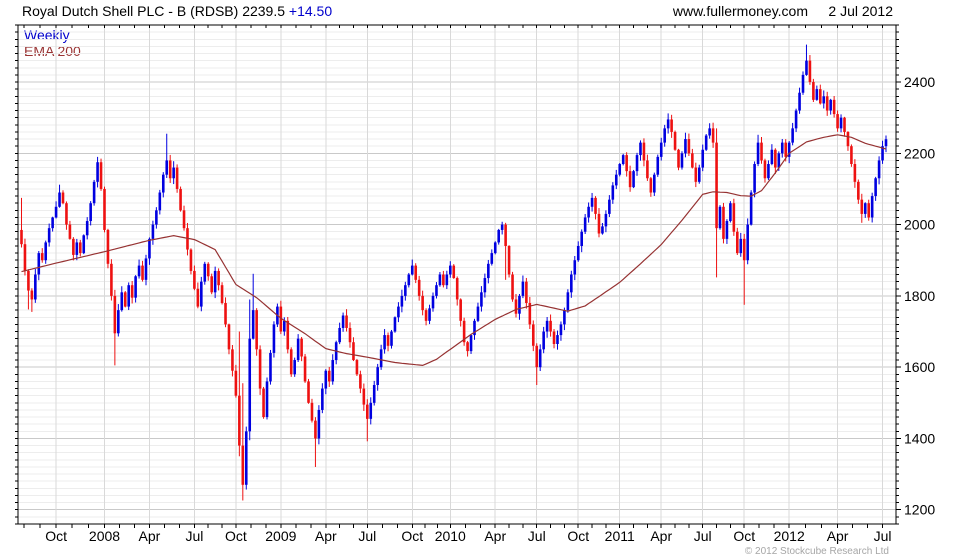  What do you see at coordinates (919, 225) in the screenshot?
I see `y-tick-label: 2000` at bounding box center [919, 225].